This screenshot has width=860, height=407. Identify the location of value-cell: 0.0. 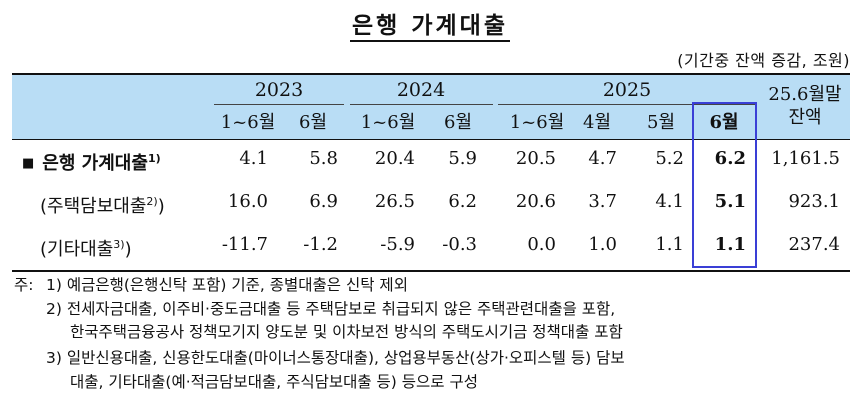
(541, 244).